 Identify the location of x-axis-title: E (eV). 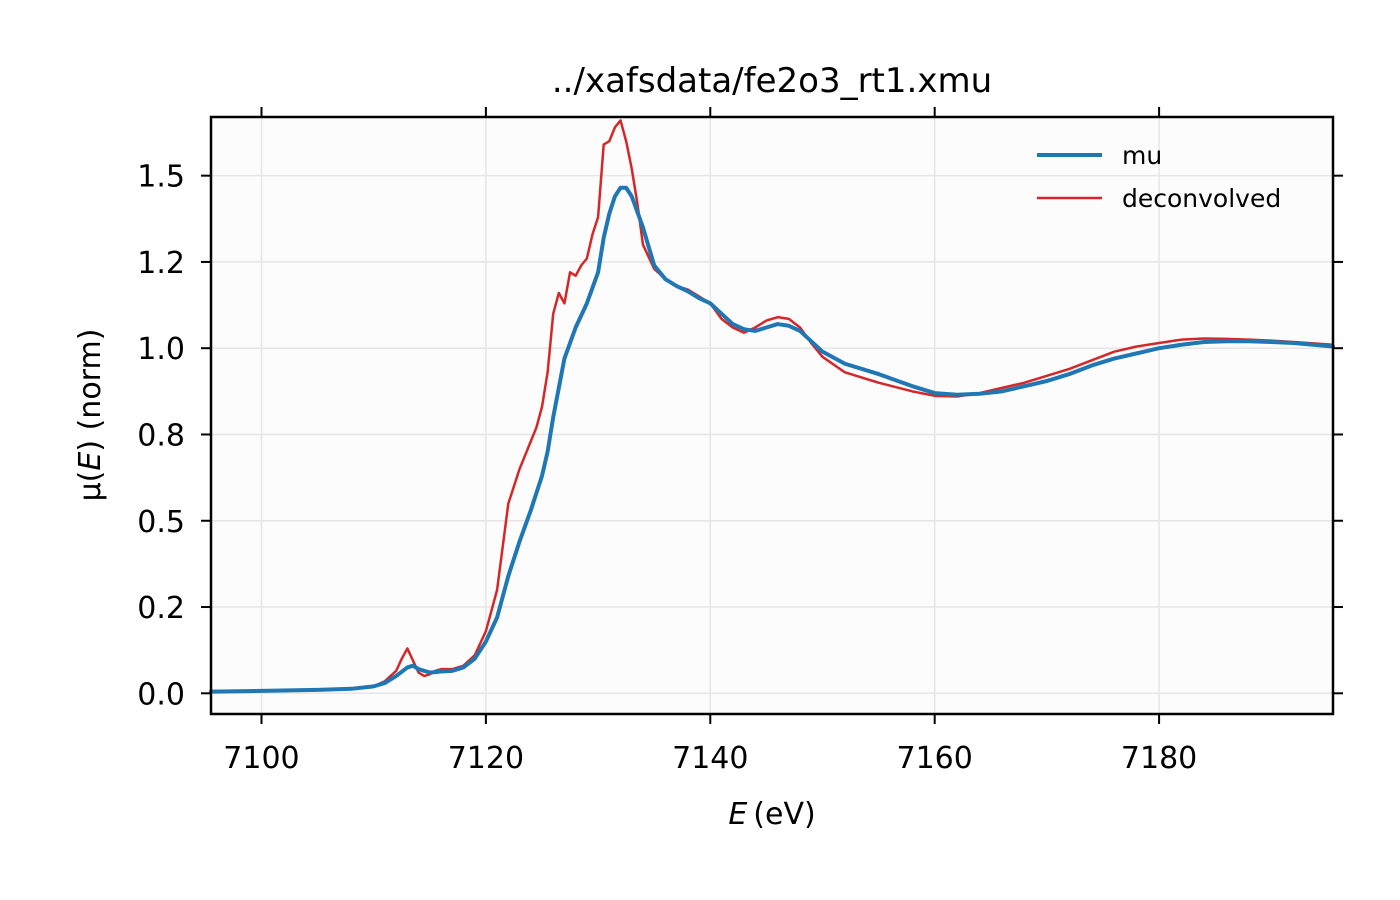
(771, 814).